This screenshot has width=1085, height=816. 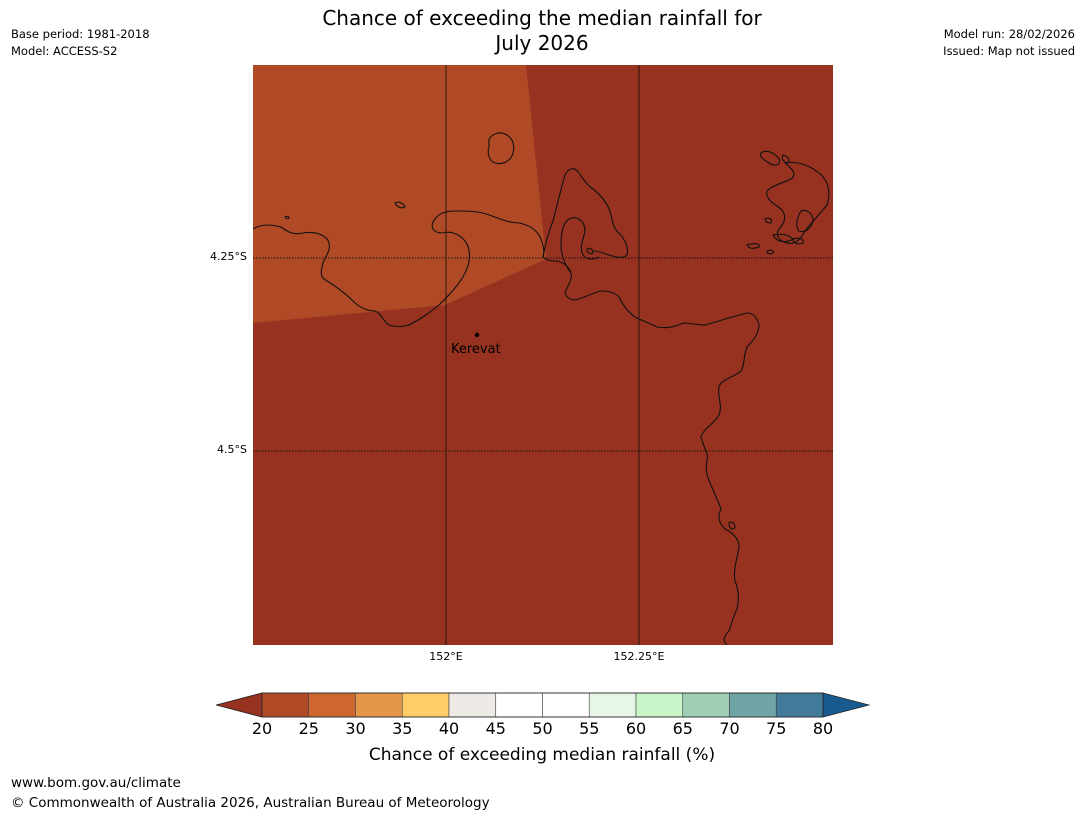 What do you see at coordinates (80, 43) in the screenshot?
I see `meta-left: Base period: 1981-2018 Model: ACCESS-S2` at bounding box center [80, 43].